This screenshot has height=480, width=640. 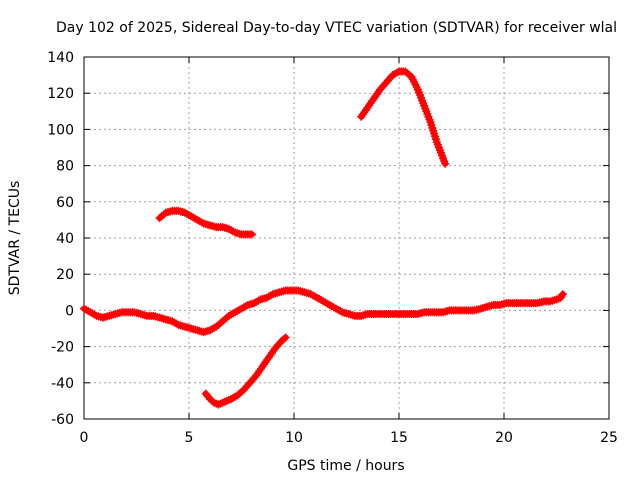 I want to click on x-tick-label: 15, so click(x=399, y=438).